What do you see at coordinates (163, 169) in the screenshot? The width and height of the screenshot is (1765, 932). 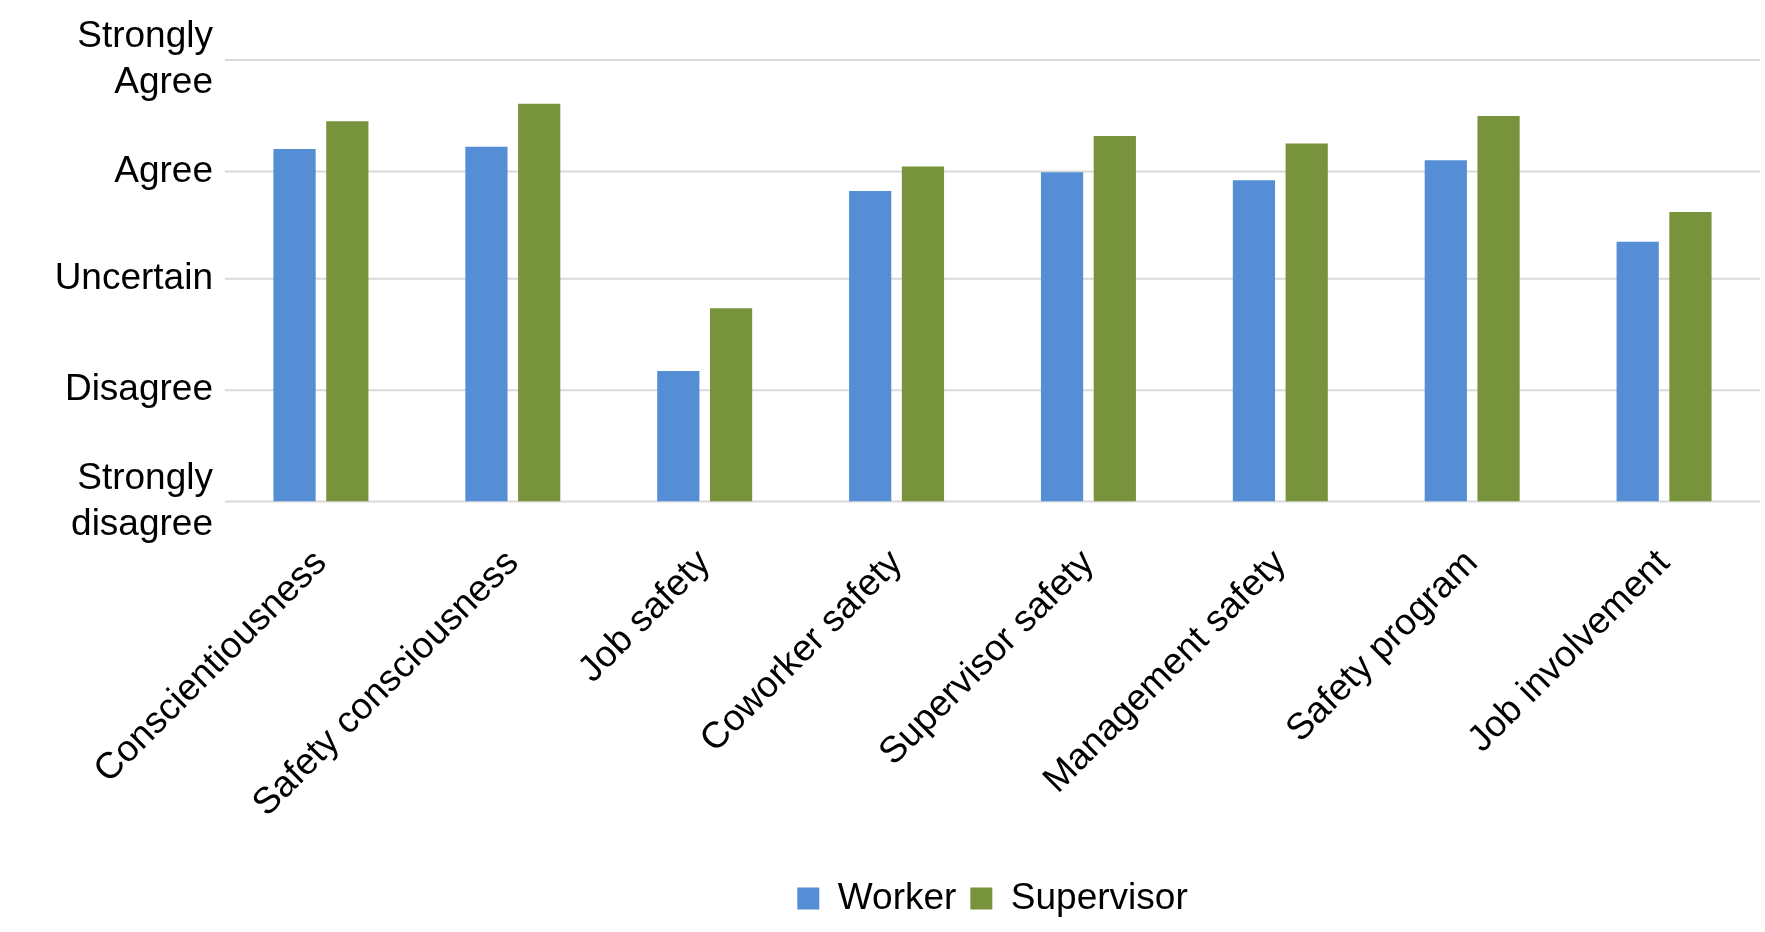 I see `ref-line-label: Agree` at bounding box center [163, 169].